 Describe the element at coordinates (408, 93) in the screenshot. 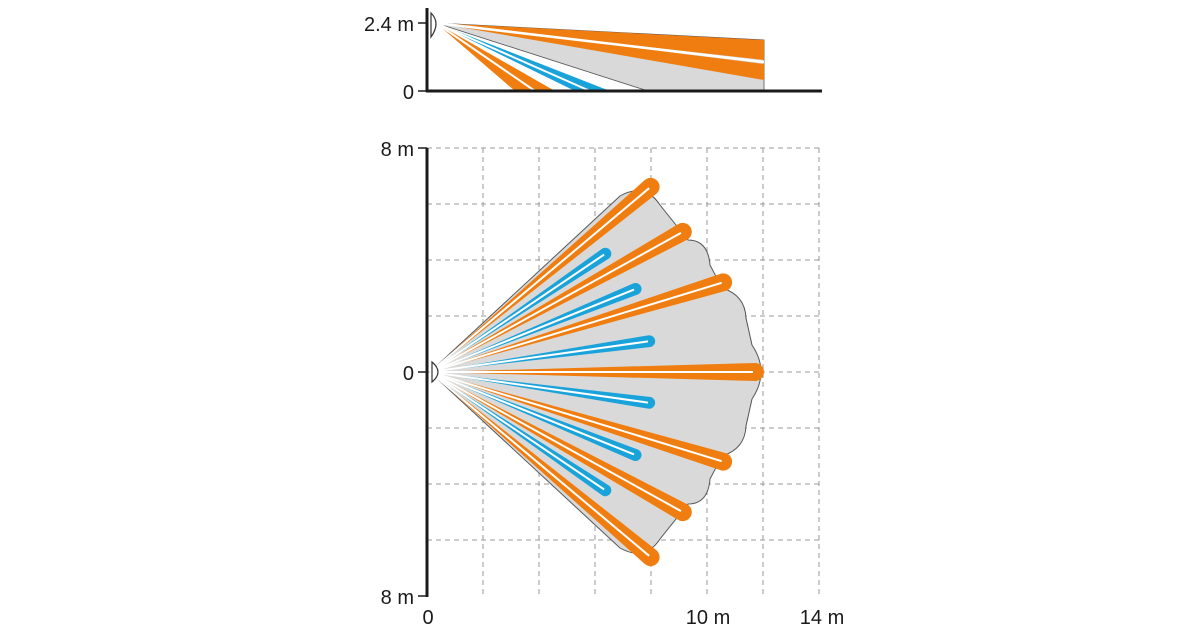

I see `side-y-label-bottom: 0` at that location.